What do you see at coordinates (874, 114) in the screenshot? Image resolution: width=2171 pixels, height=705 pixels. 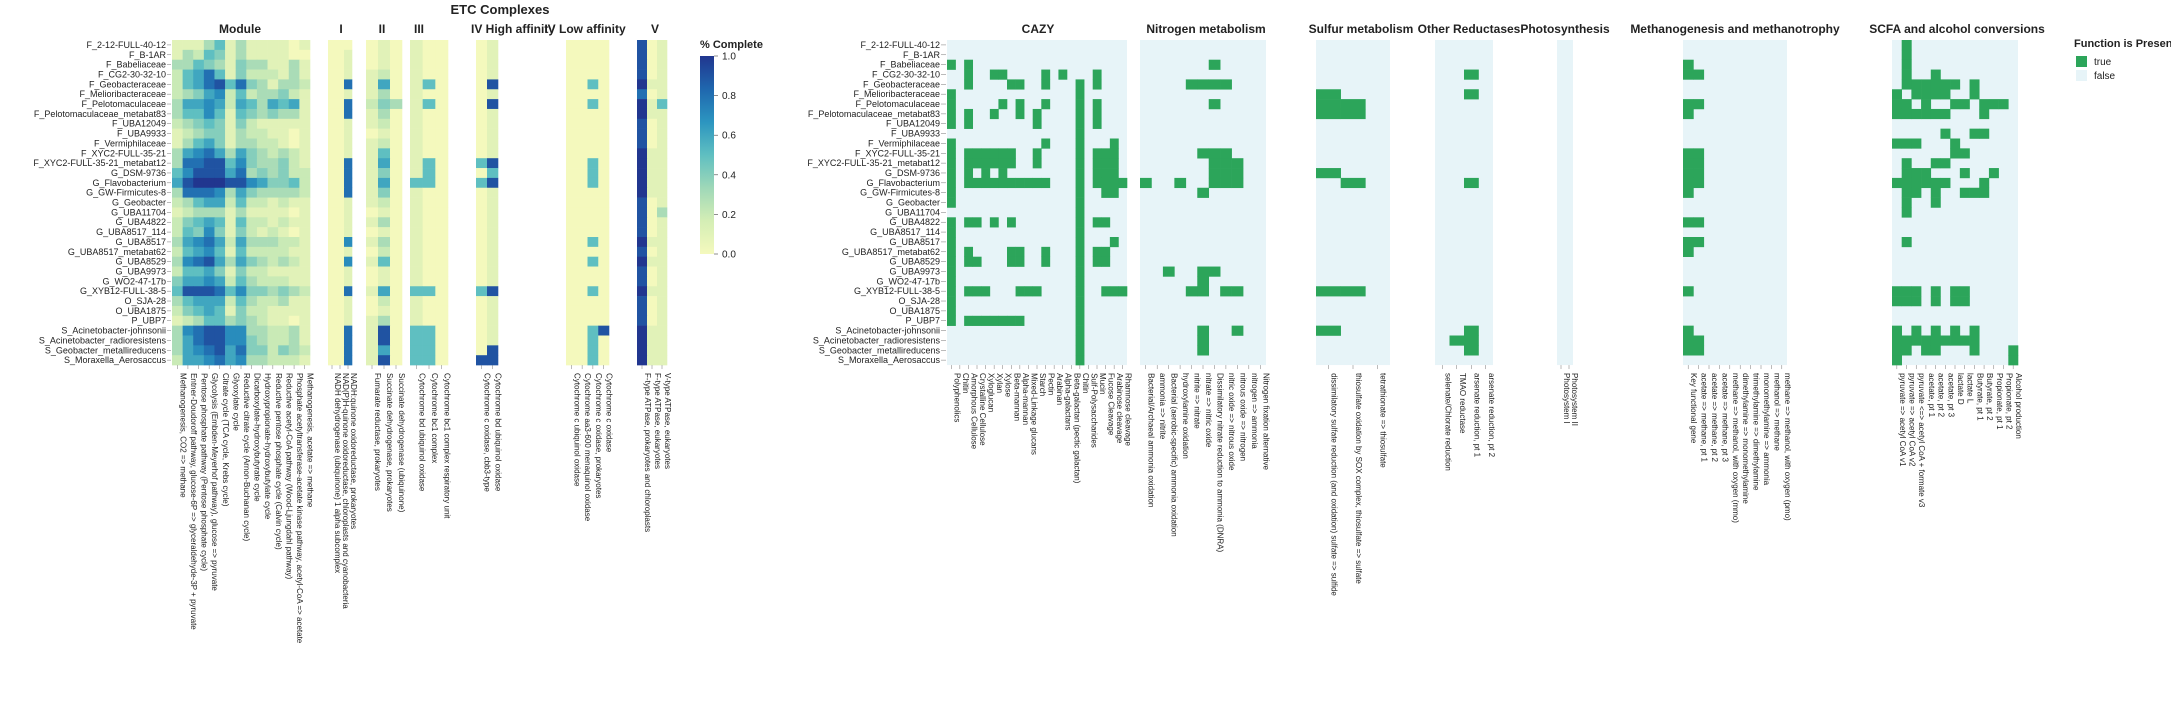 I see `right-row-label: F_Pelotomaculaceae_metabat83` at bounding box center [874, 114].